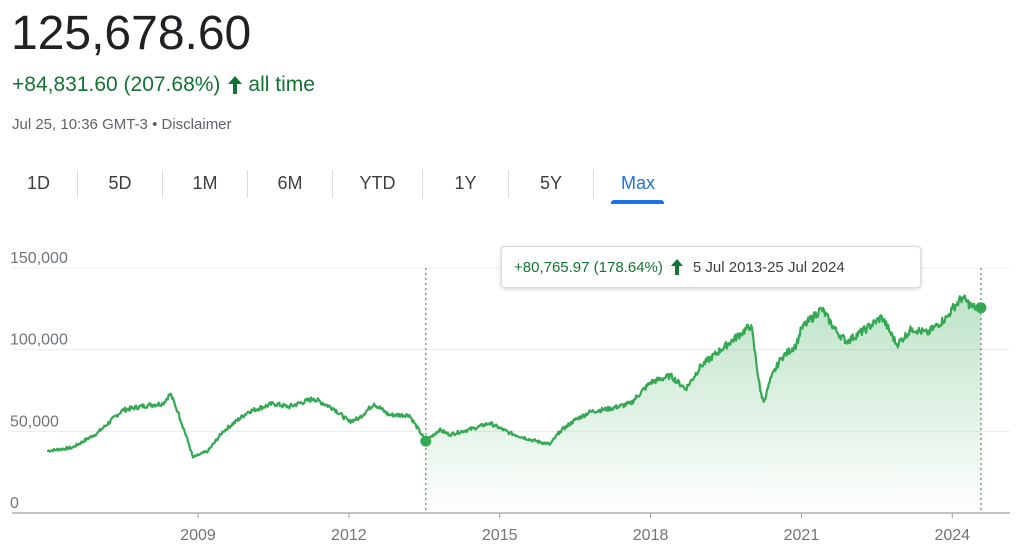 This screenshot has width=1027, height=559. I want to click on timestamp: Jul 25, 10:36 GMT-3, so click(80, 124).